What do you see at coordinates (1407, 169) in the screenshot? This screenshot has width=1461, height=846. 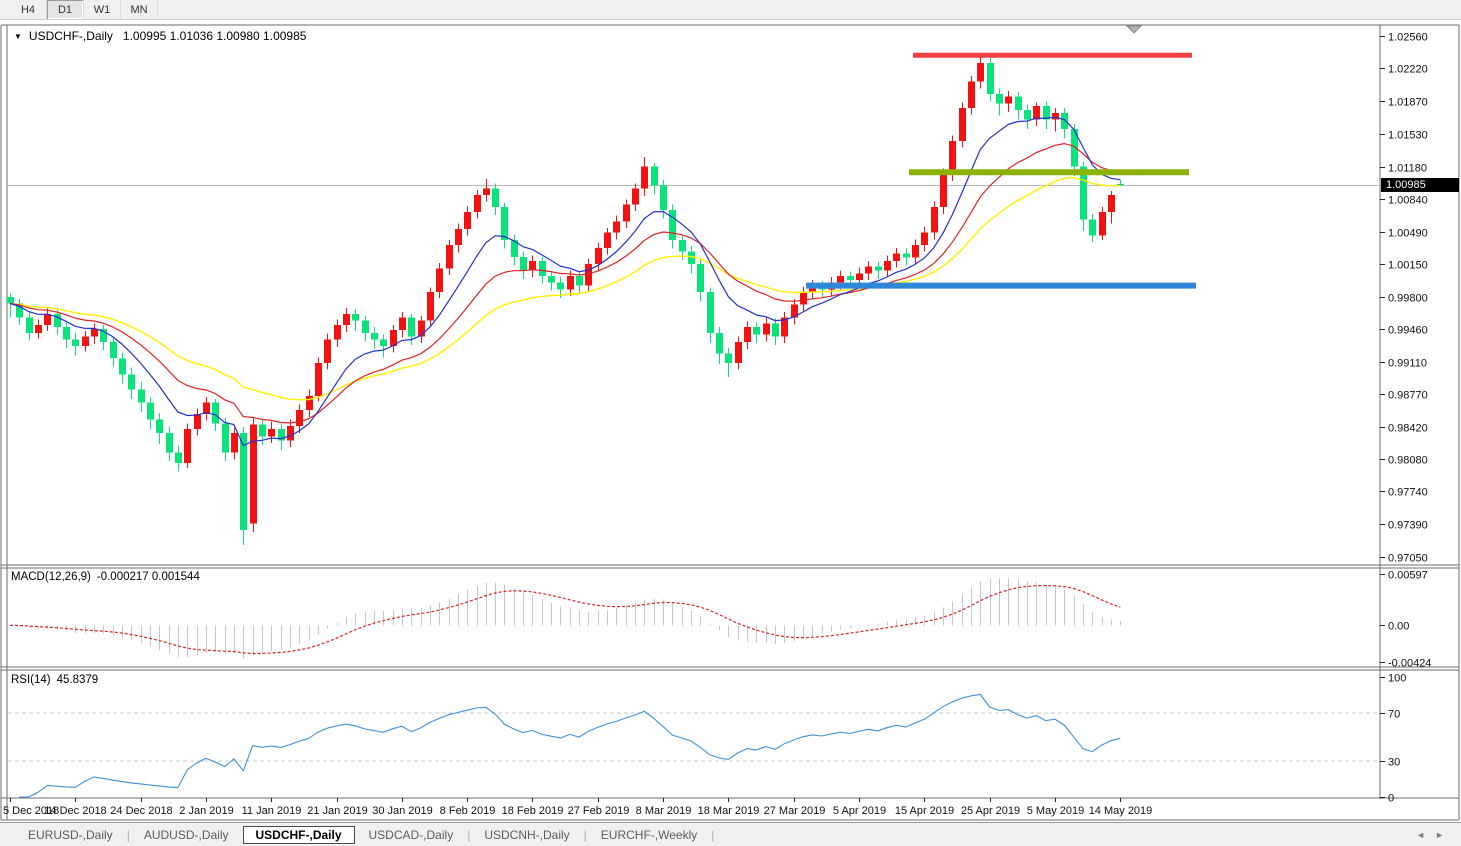 I see `svg-text: 1.01180` at bounding box center [1407, 169].